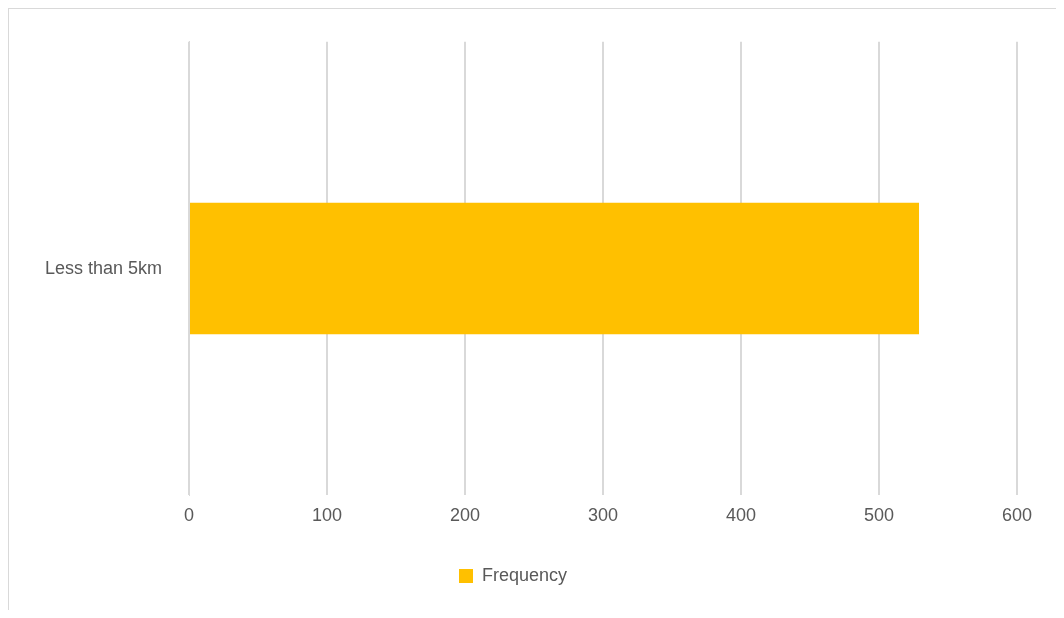 This screenshot has width=1064, height=618. I want to click on y-tick-label: Less than 5km, so click(103, 267).